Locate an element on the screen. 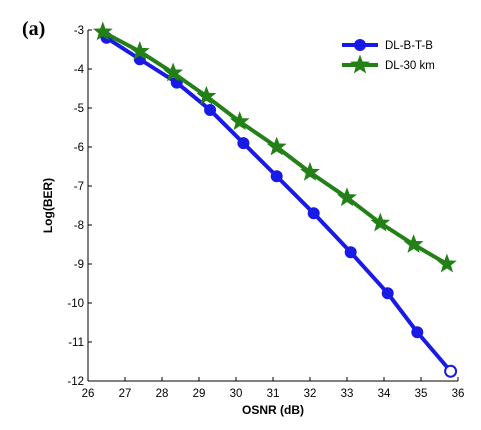 The width and height of the screenshot is (481, 430). legend-label: DL-B-T-B is located at coordinates (409, 46).